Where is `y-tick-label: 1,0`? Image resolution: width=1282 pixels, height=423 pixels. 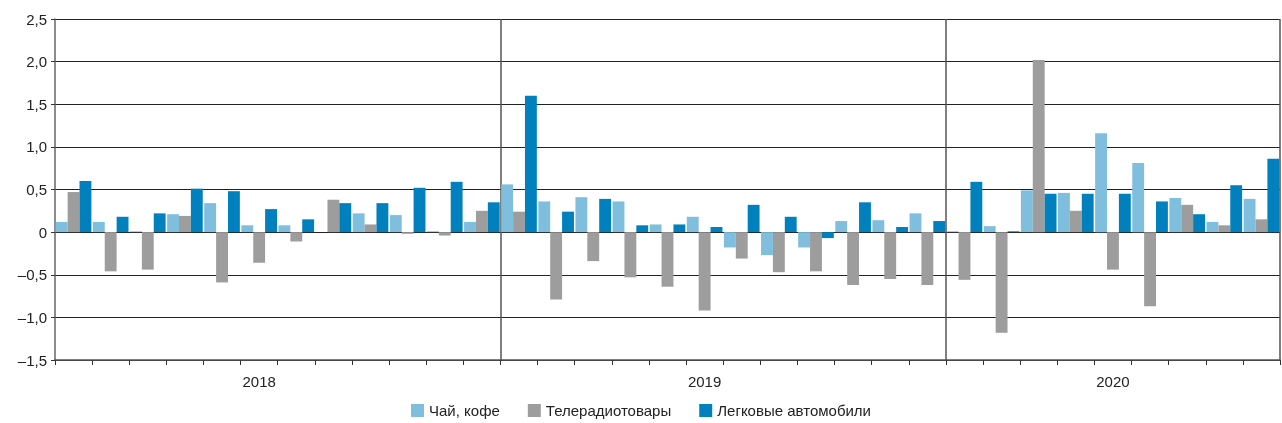 y-tick-label: 1,0 is located at coordinates (36, 147).